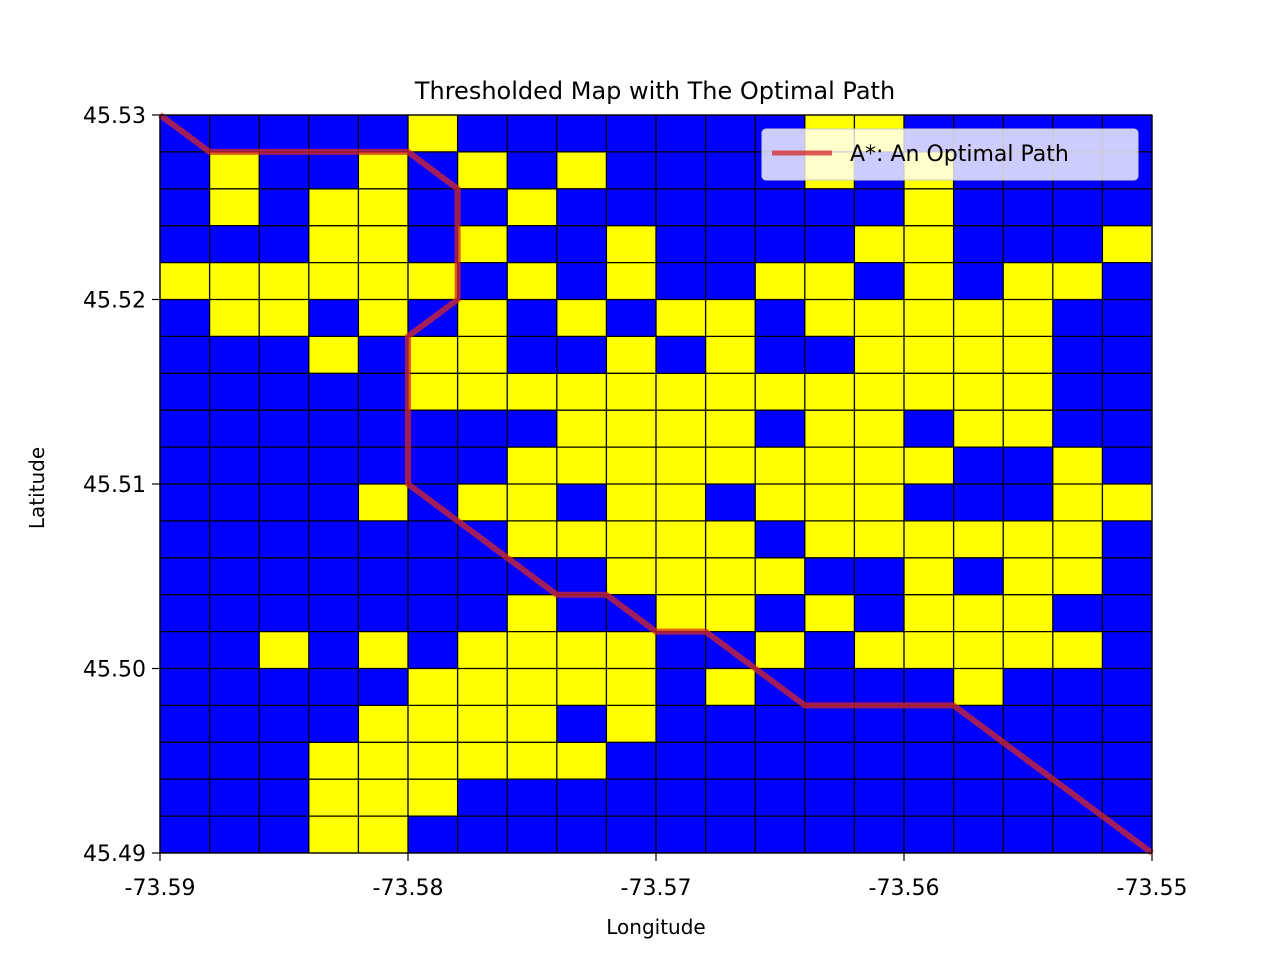  What do you see at coordinates (1152, 888) in the screenshot?
I see `x-tick-label: -73.55` at bounding box center [1152, 888].